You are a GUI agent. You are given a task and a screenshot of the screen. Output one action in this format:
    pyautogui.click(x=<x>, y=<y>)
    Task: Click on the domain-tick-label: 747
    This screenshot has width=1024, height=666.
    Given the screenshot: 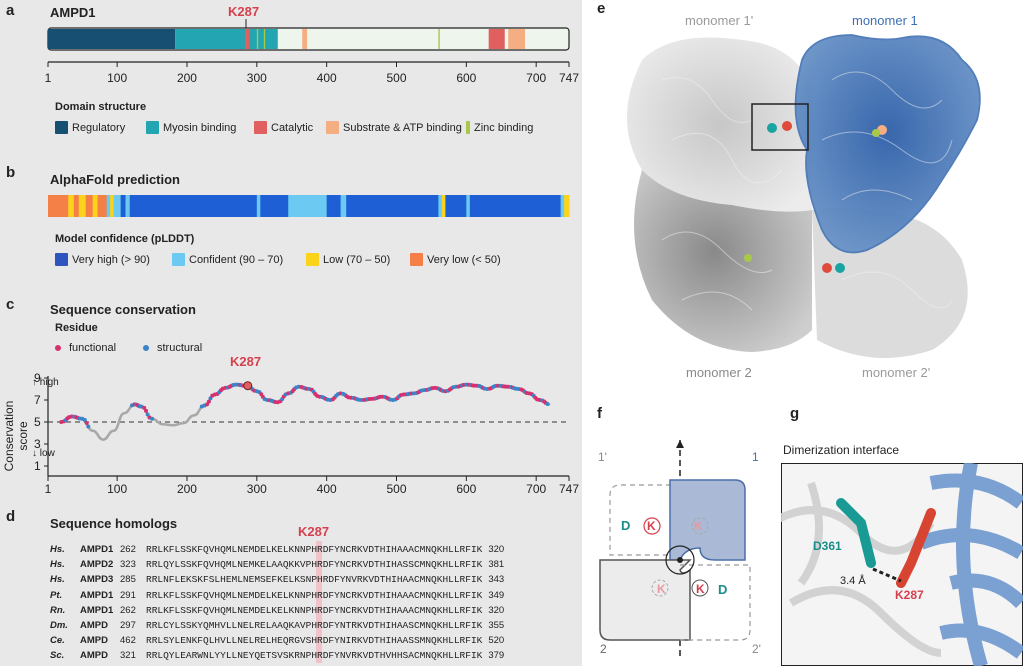 What is the action you would take?
    pyautogui.click(x=569, y=78)
    